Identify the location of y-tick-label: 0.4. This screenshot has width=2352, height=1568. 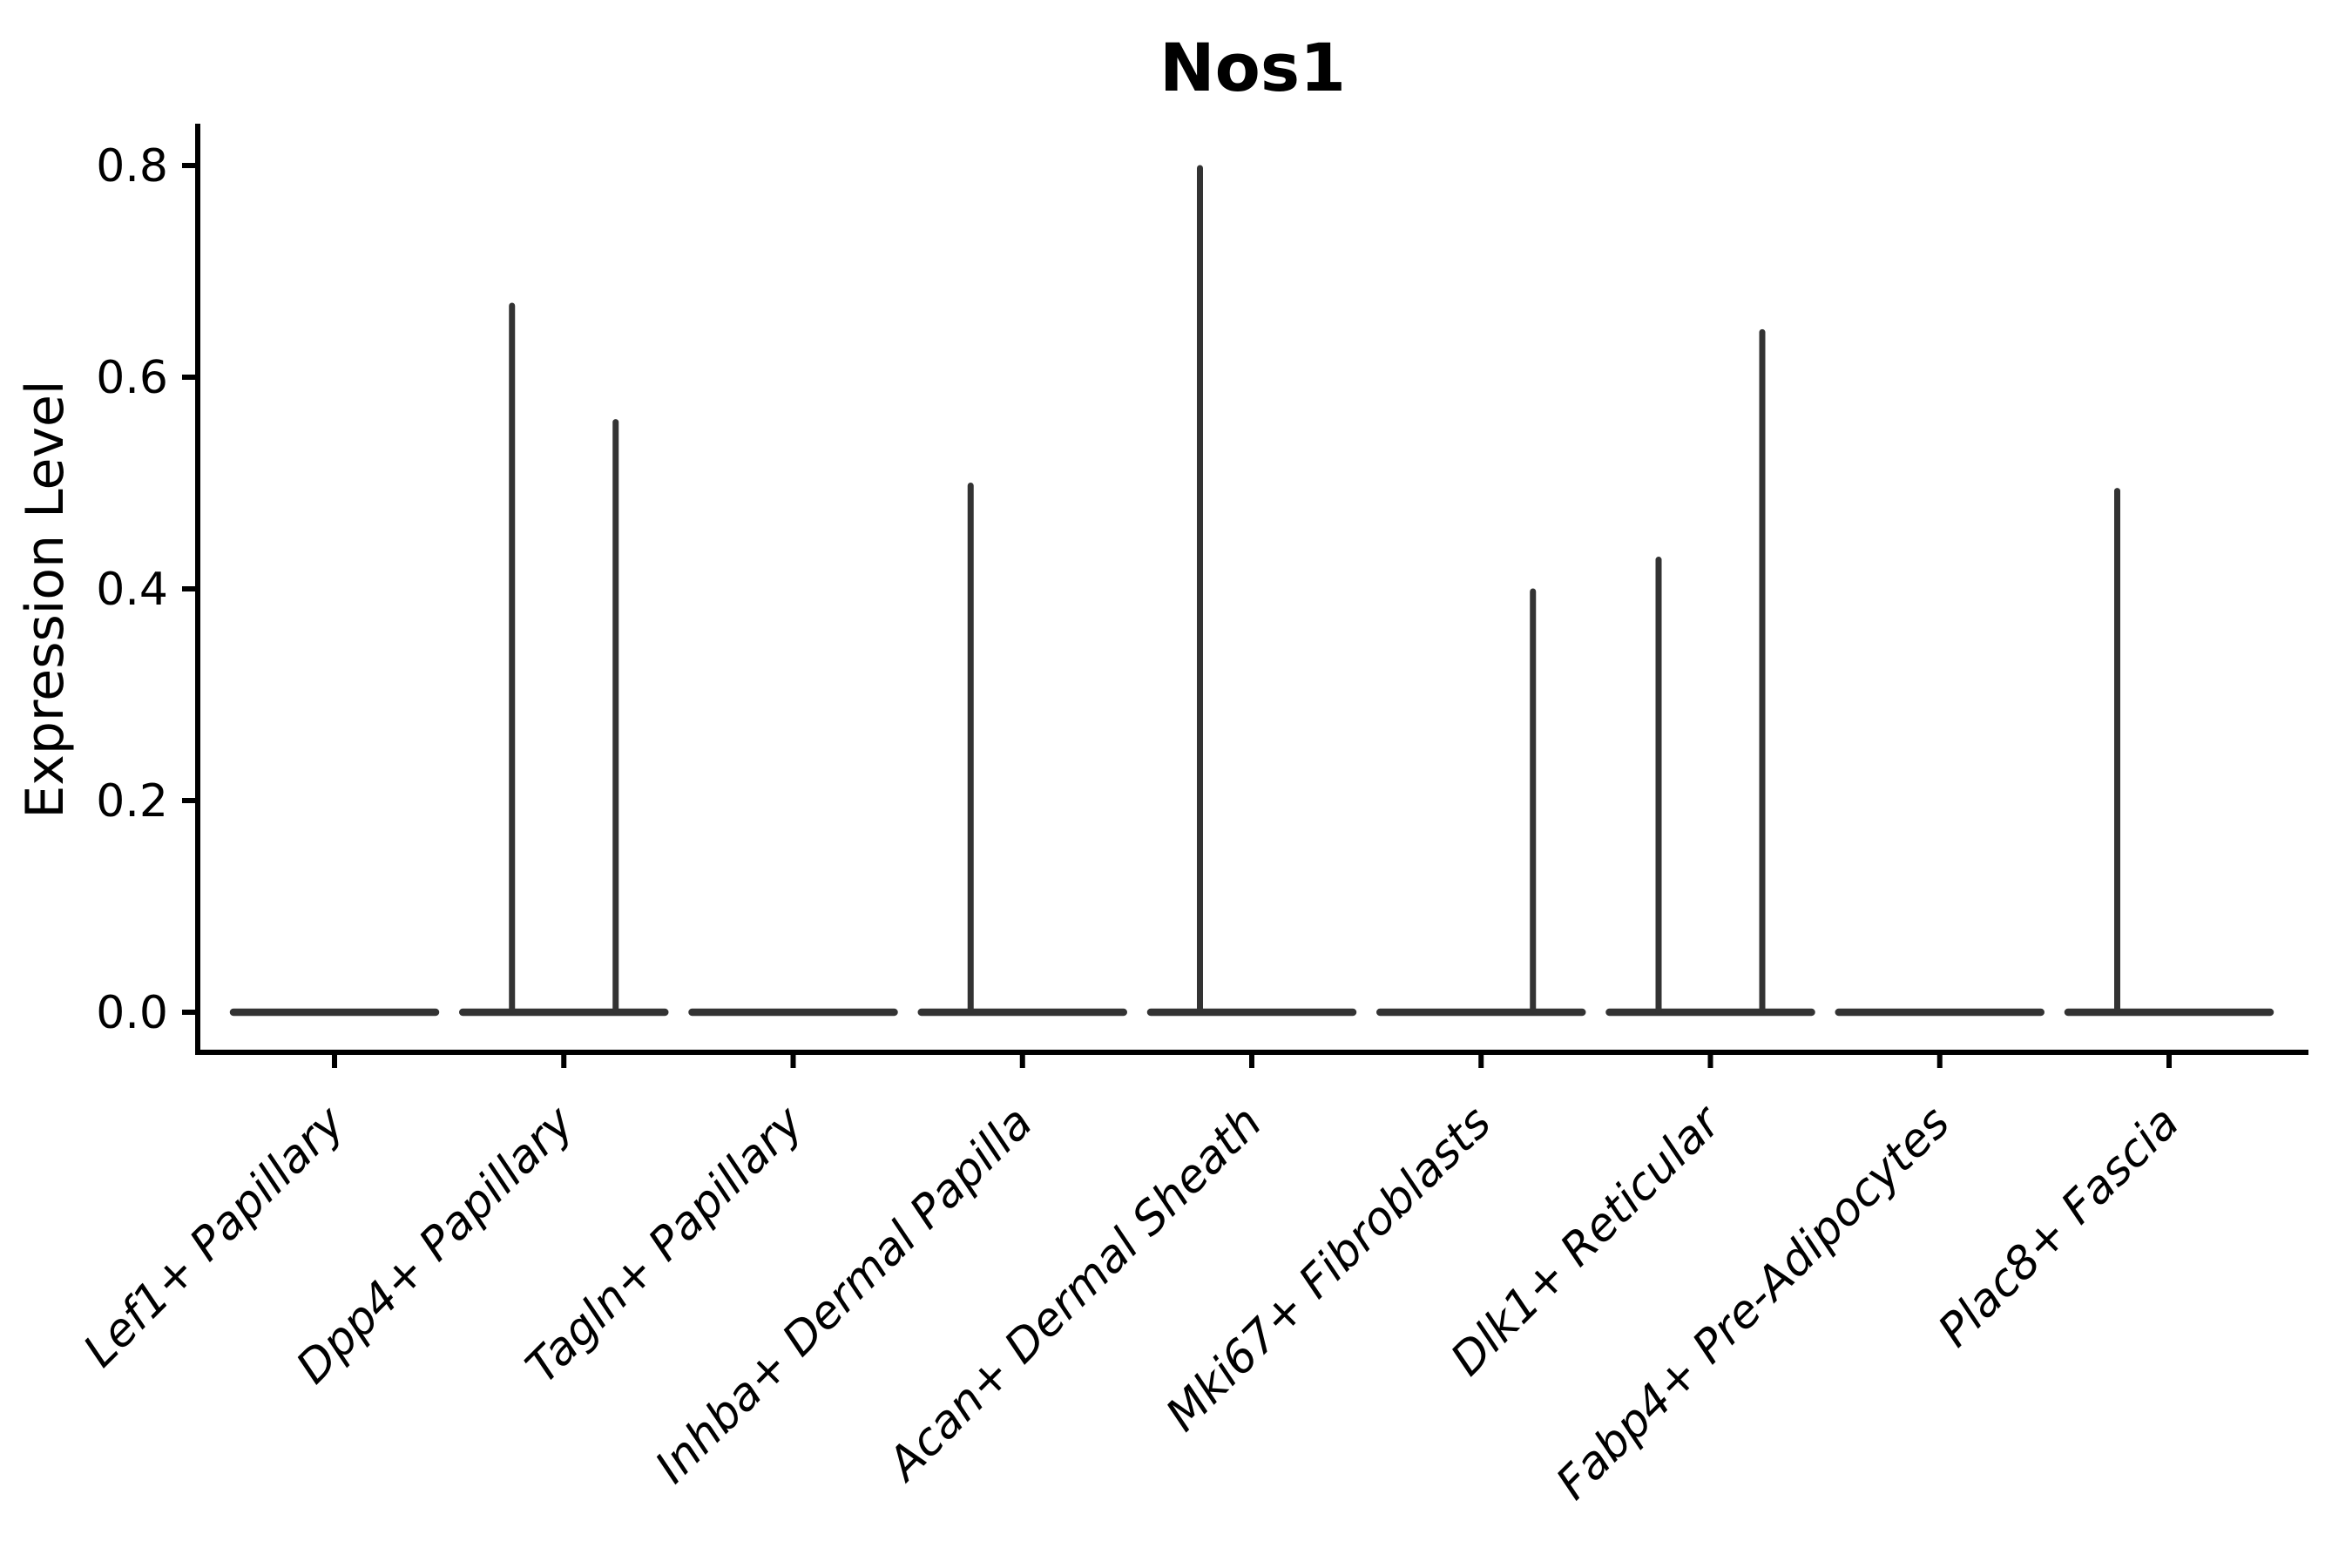
(132, 590).